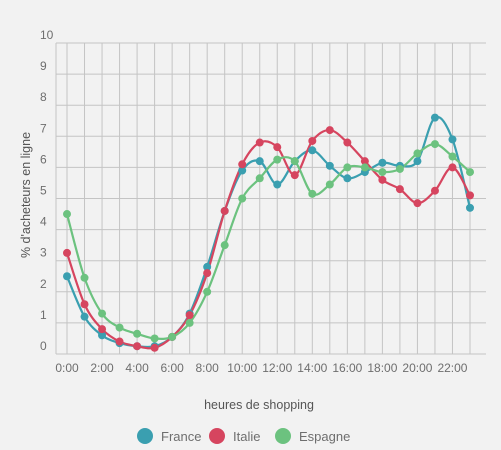 This screenshot has height=450, width=501. Describe the element at coordinates (26, 195) in the screenshot. I see `y-axis-title: % d'acheteurs en ligne` at that location.